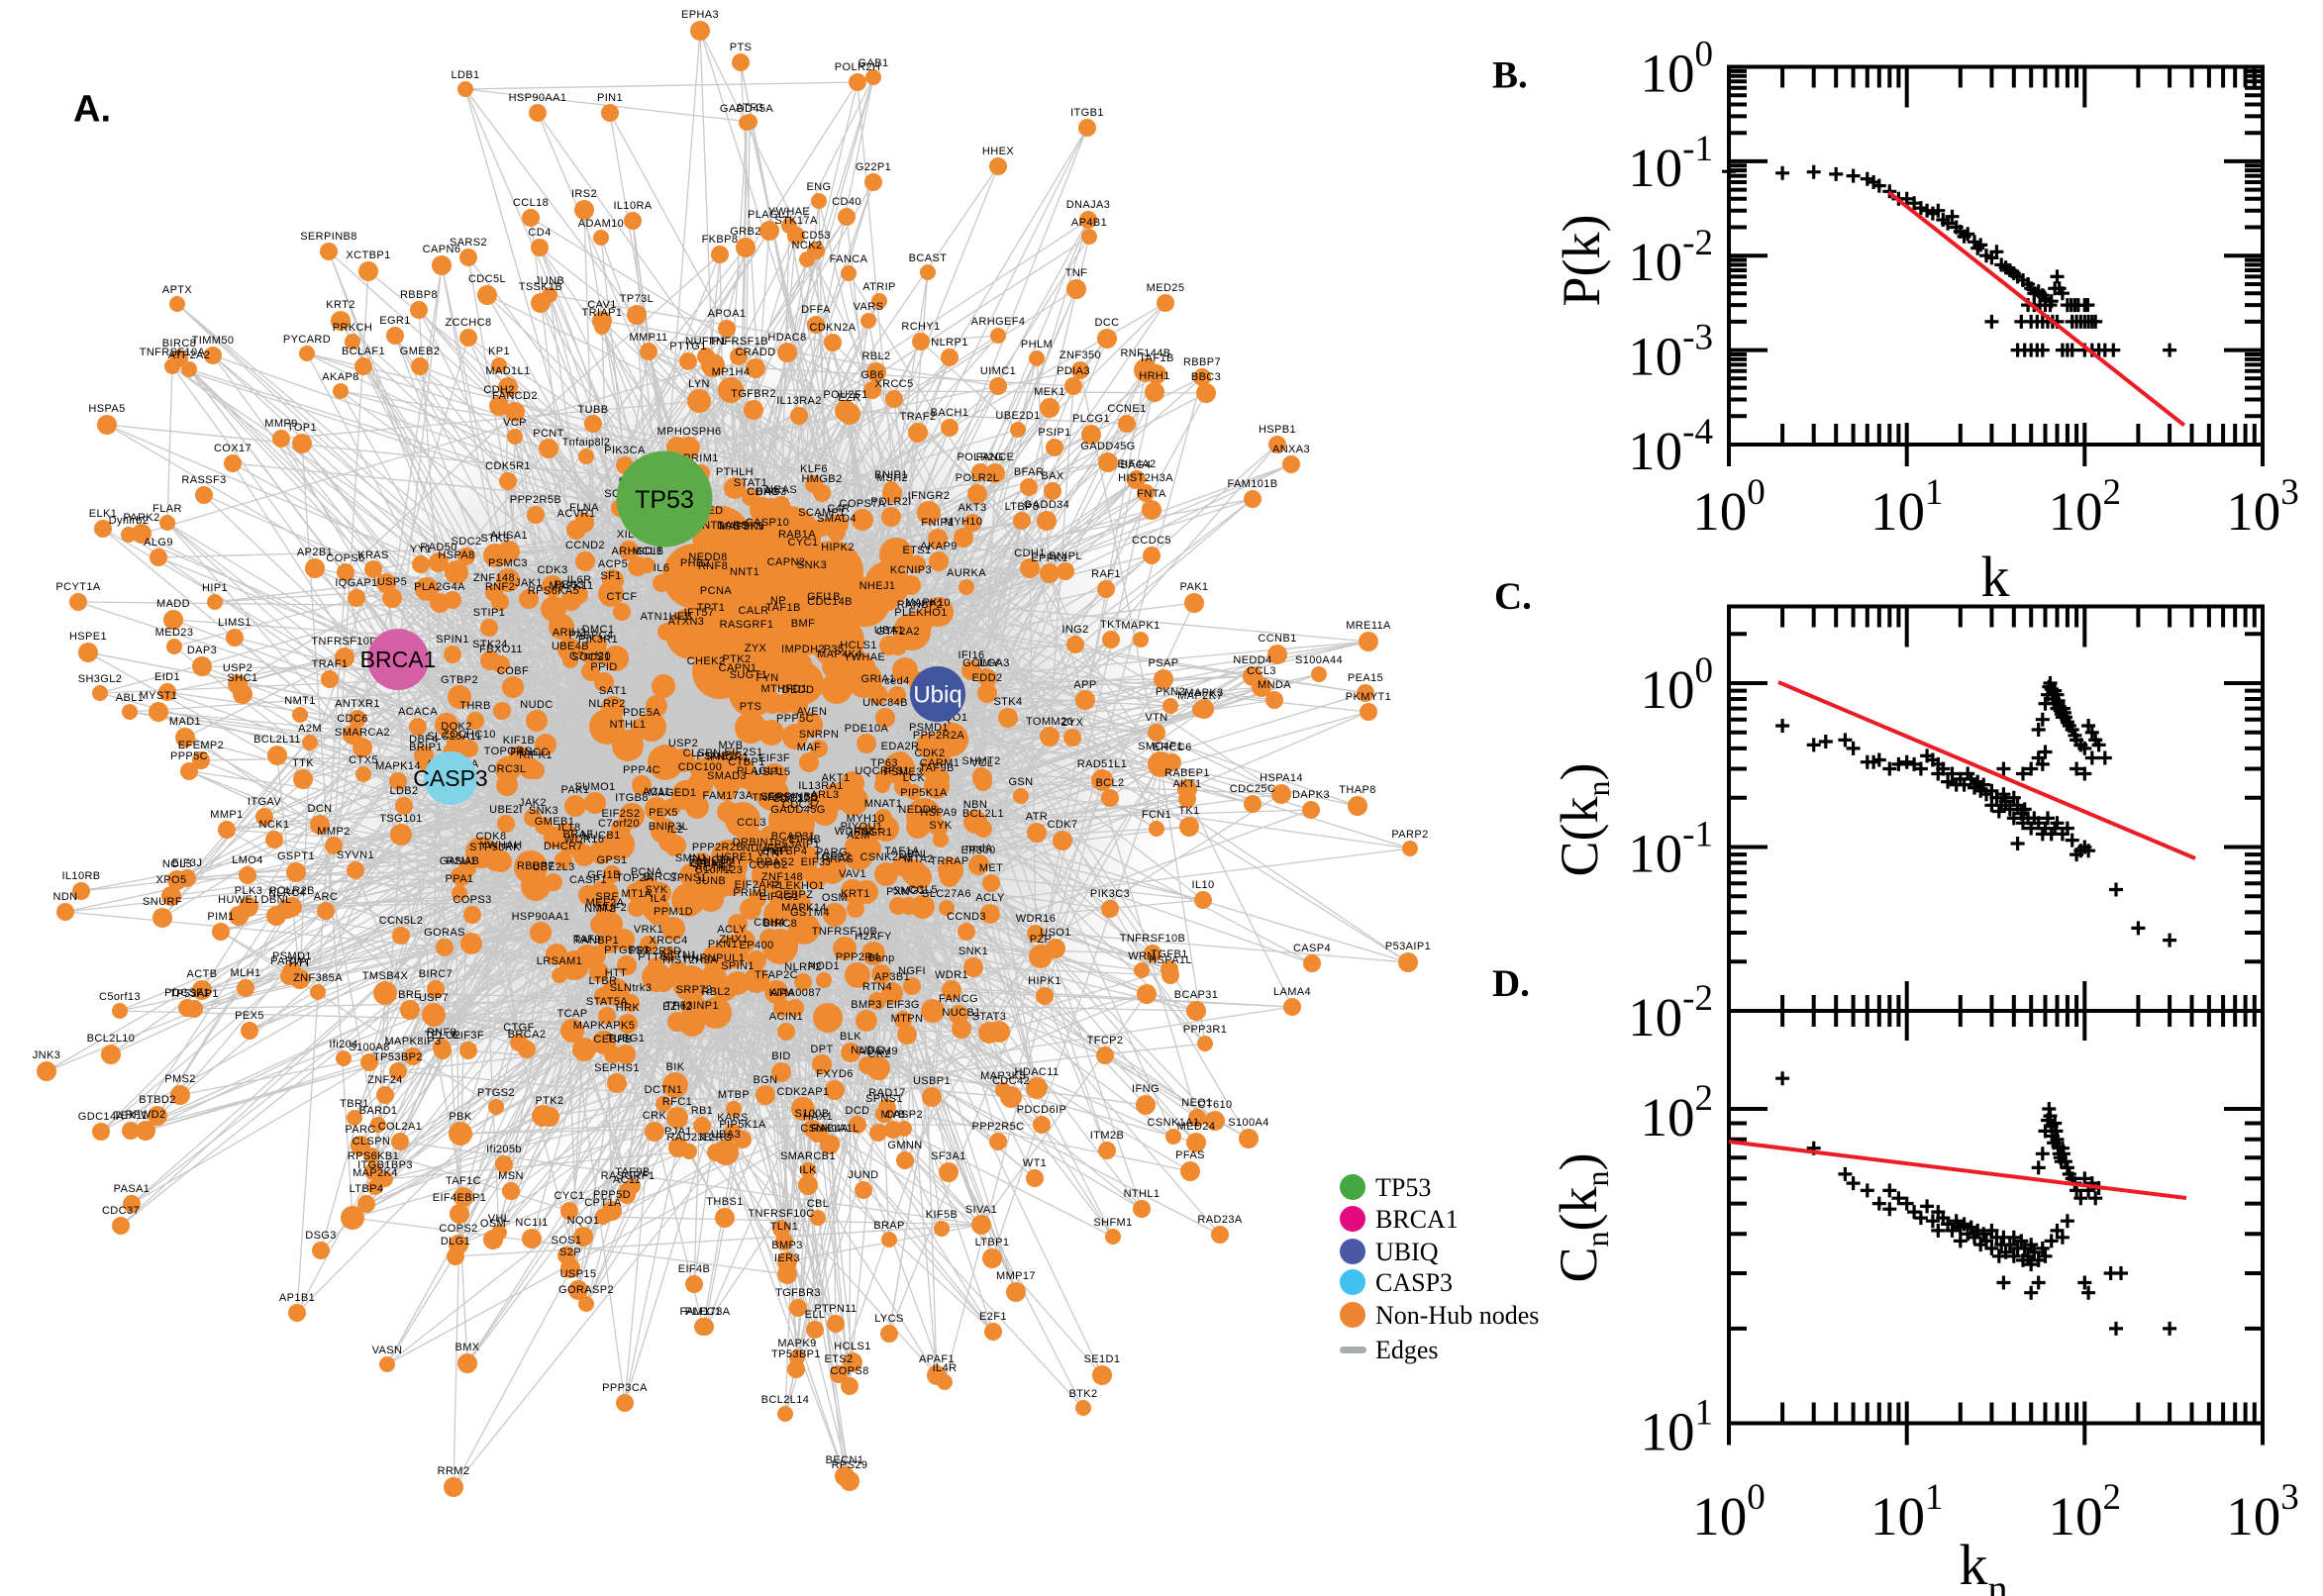 The height and width of the screenshot is (1596, 2323). I want to click on svg-text: TLN1, so click(784, 1227).